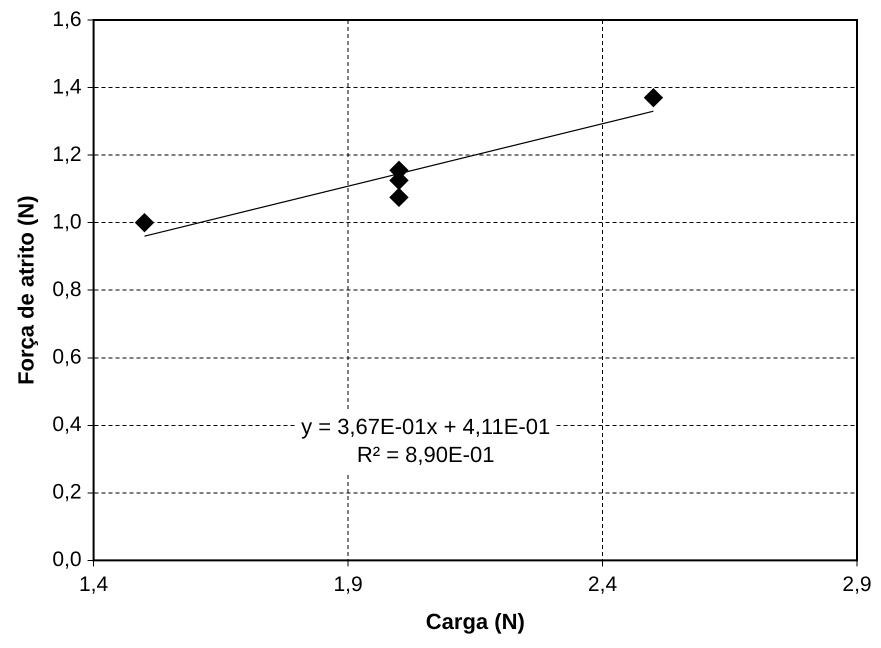 The width and height of the screenshot is (881, 648). I want to click on y-axis-title: Força de atrito (N), so click(25, 290).